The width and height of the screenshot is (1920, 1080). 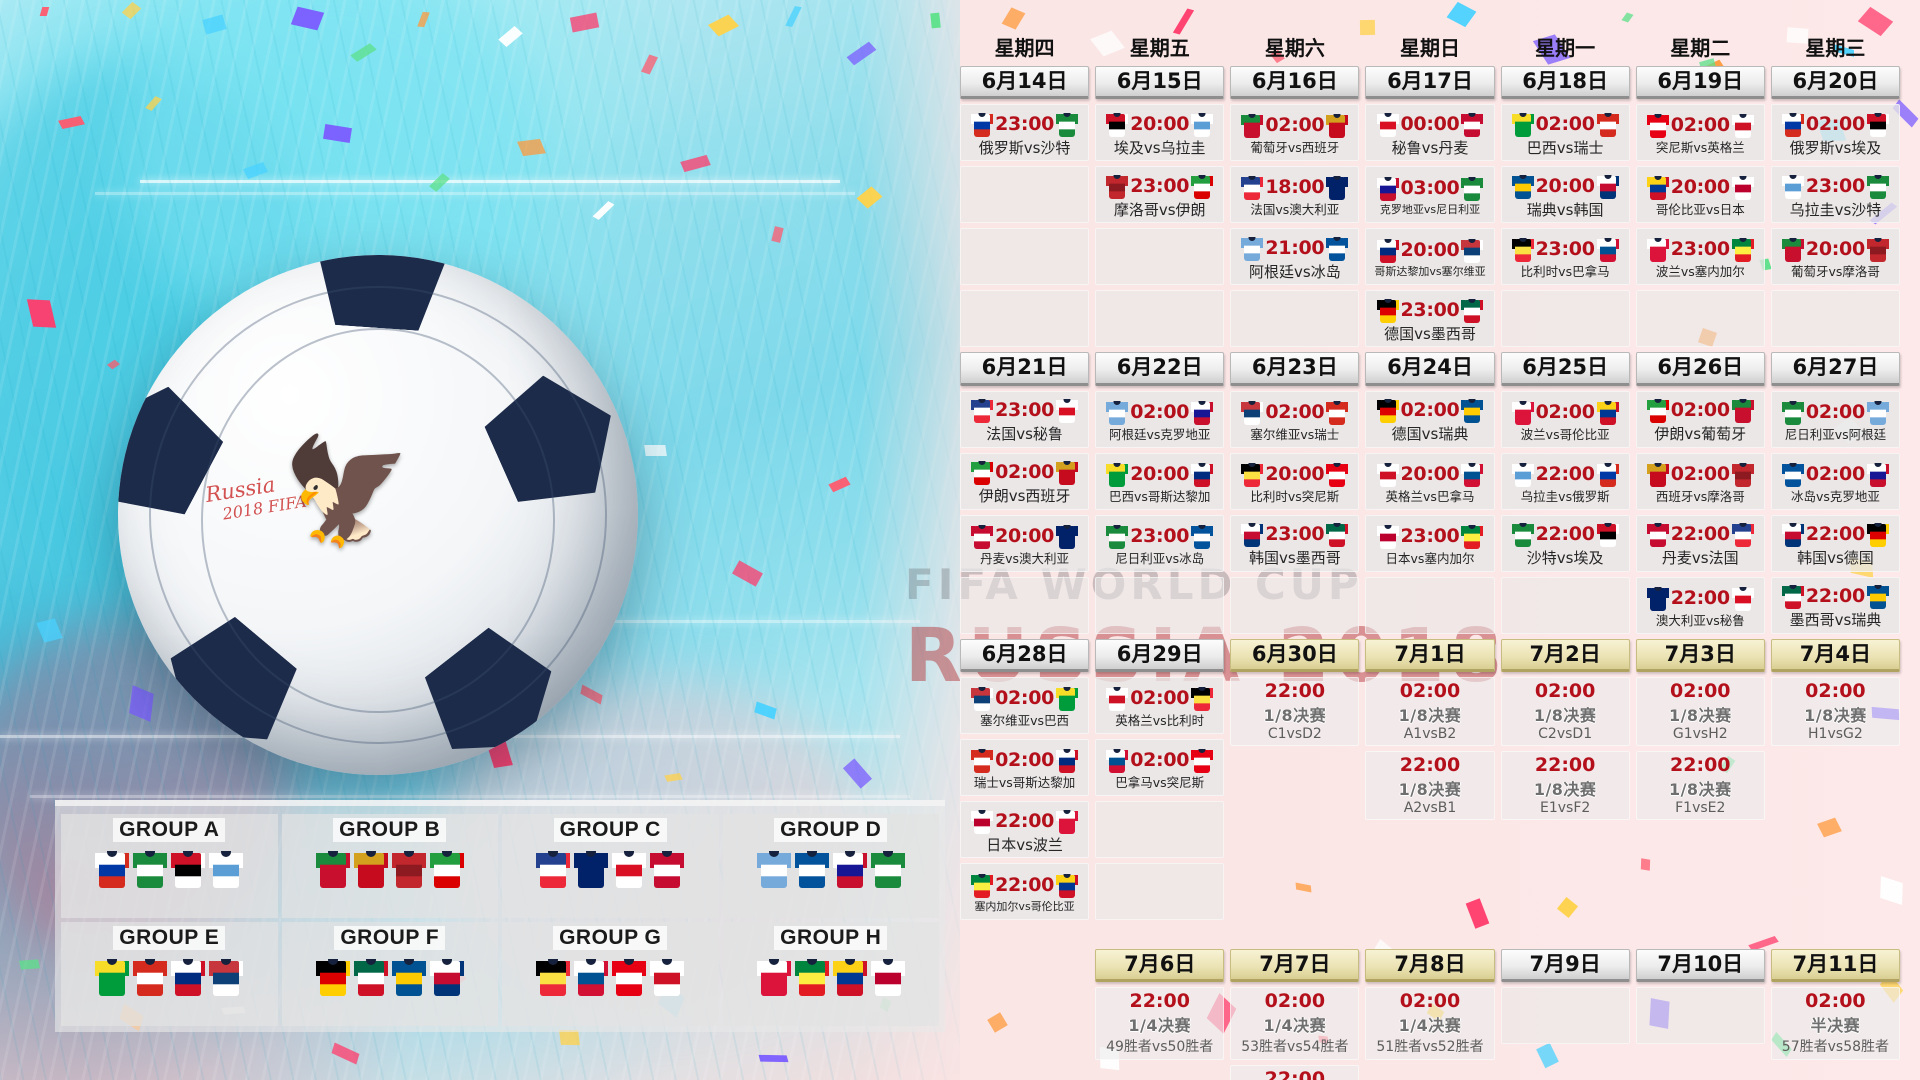 What do you see at coordinates (1835, 711) in the screenshot?
I see `knockout-match-cell: 02:00 1/8决赛 H1vsG2` at bounding box center [1835, 711].